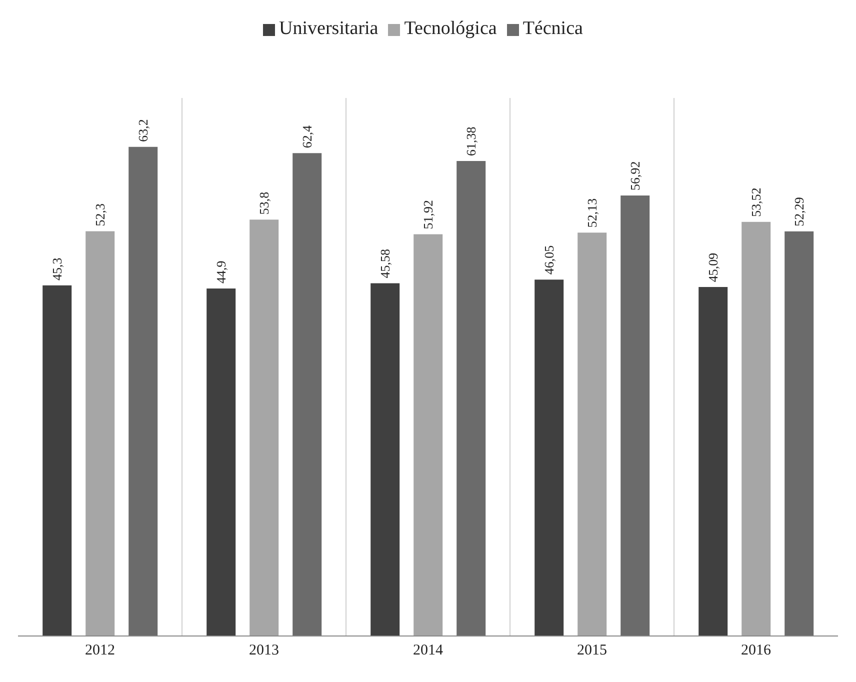 Image resolution: width=856 pixels, height=682 pixels. Describe the element at coordinates (549, 260) in the screenshot. I see `data-label: 46,05` at that location.